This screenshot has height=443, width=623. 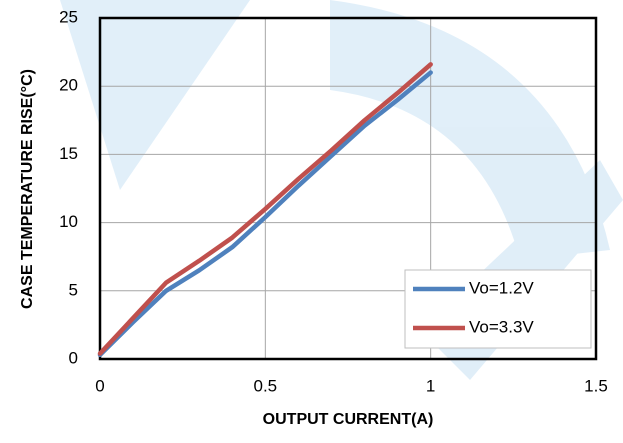 I want to click on legend-label: Vo=1.2V, so click(x=501, y=287).